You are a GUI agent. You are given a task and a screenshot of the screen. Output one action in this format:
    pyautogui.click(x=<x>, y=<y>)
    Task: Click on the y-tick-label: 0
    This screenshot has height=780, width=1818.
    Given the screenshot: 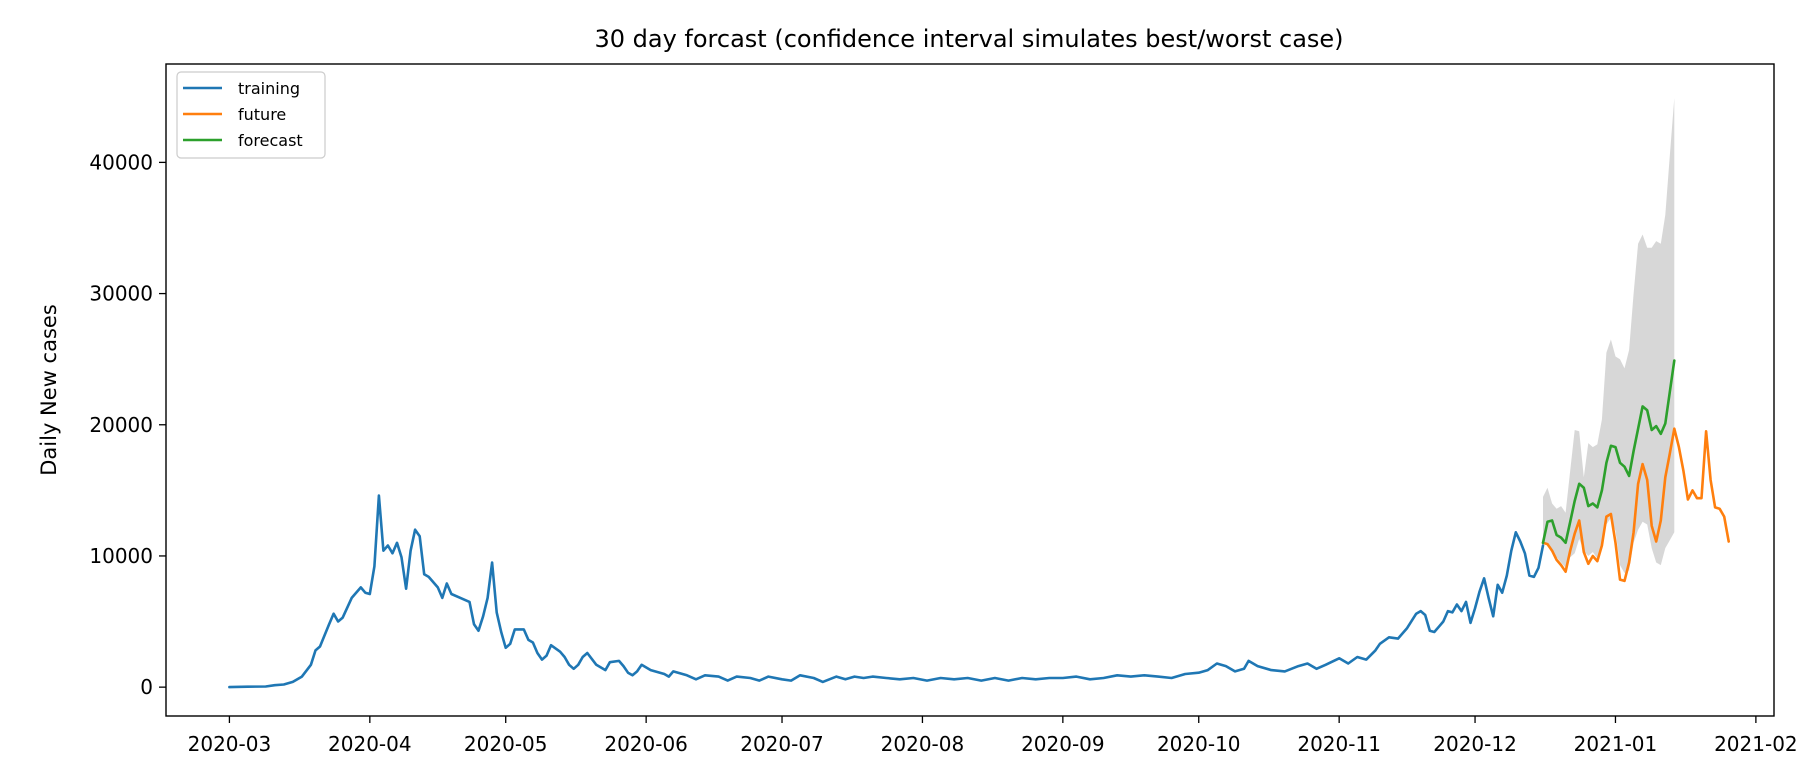 What is the action you would take?
    pyautogui.click(x=146, y=687)
    